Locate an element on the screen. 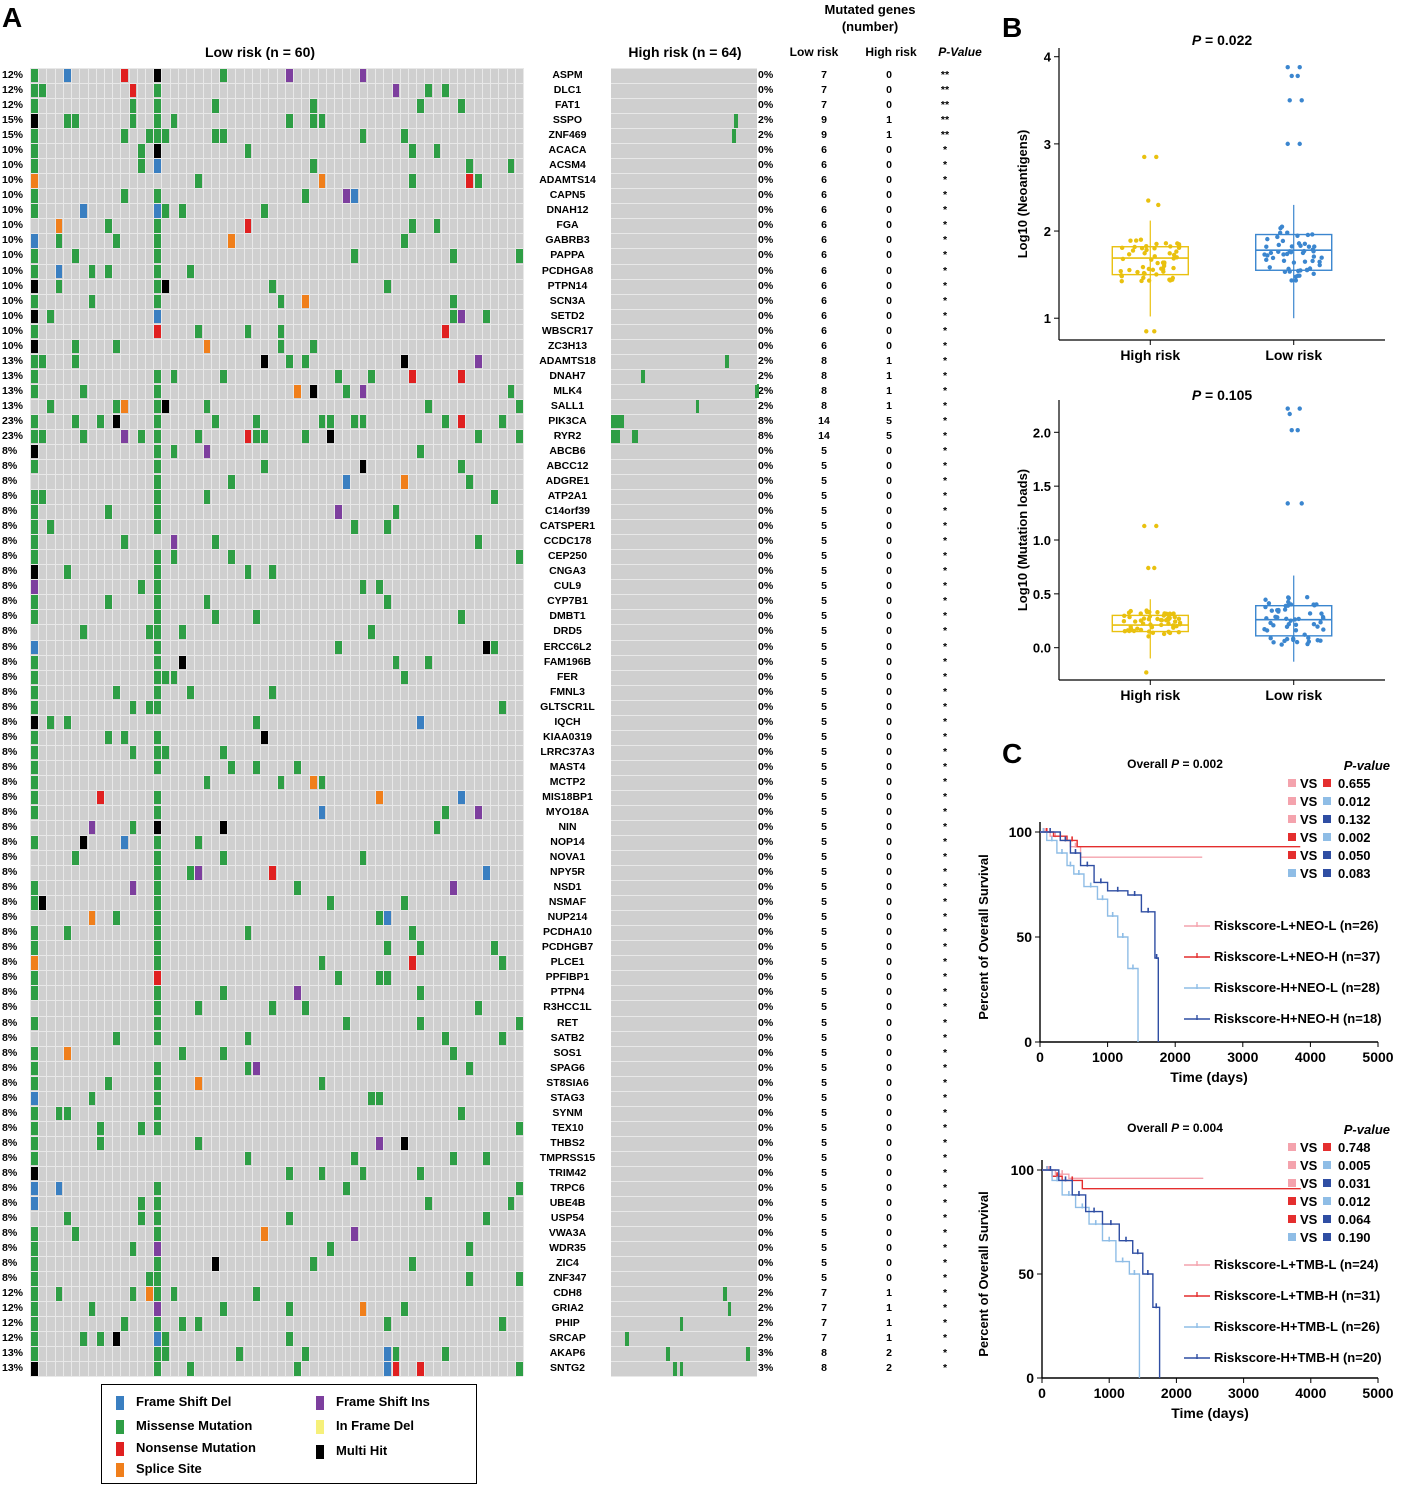  legend-label: Riskscore-H+TMB-H (n=20) is located at coordinates (1298, 1357).